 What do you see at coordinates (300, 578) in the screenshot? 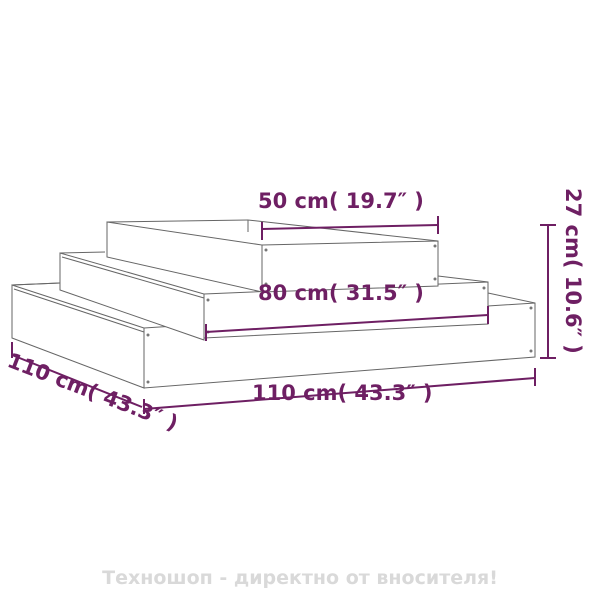
I see `watermark-footer: Техношоп - директно от вносителя!` at bounding box center [300, 578].